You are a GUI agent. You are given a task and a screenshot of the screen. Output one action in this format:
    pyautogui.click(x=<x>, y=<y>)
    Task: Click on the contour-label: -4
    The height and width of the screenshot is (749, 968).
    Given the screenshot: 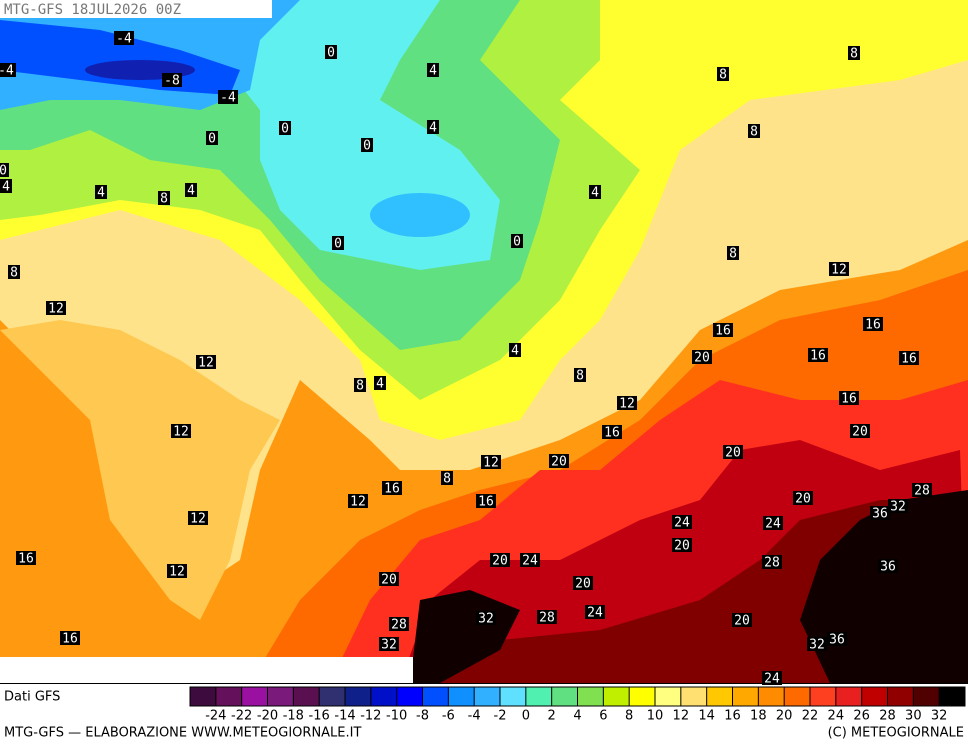 What is the action you would take?
    pyautogui.click(x=228, y=98)
    